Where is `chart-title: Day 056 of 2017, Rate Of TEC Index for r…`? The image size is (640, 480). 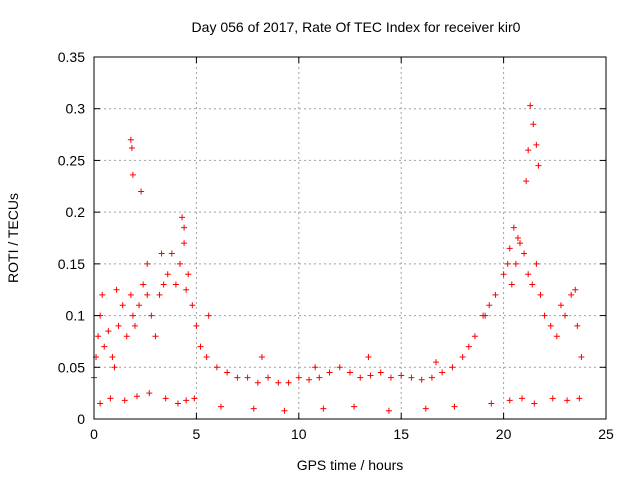
chart-title: Day 056 of 2017, Rate Of TEC Index for r… is located at coordinates (356, 27).